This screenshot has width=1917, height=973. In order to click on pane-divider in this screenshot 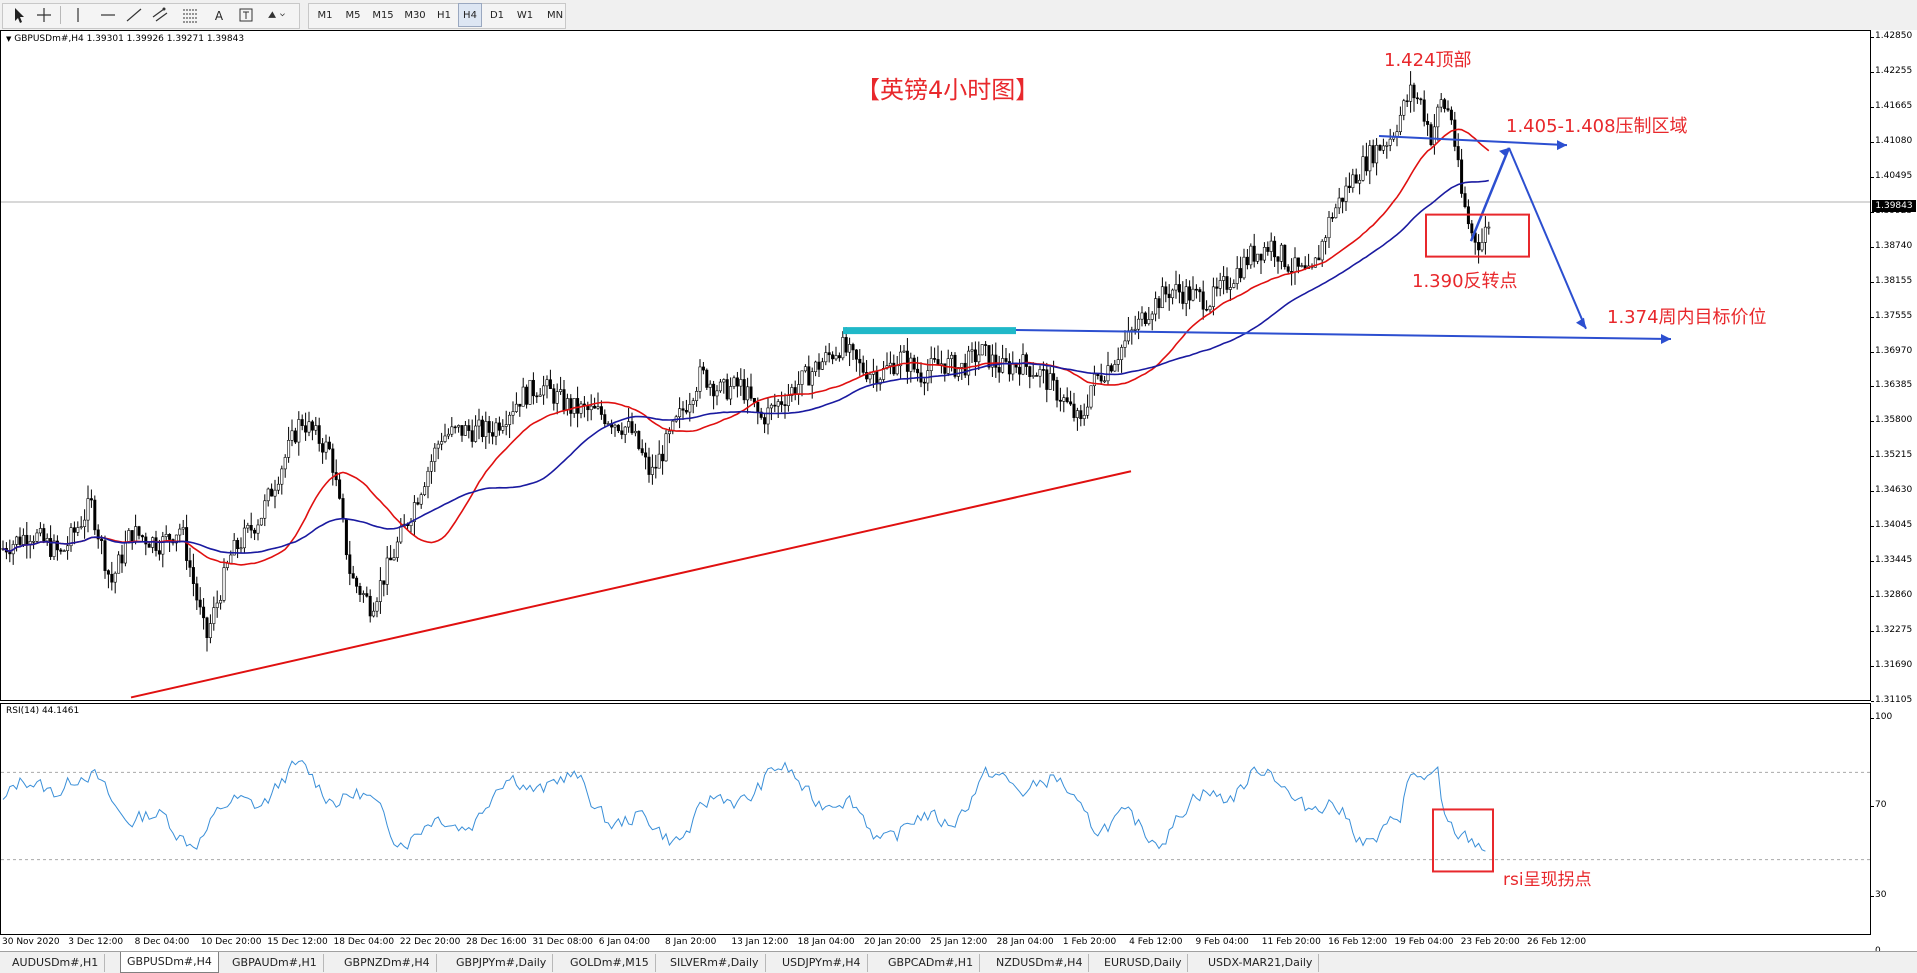, I will do `click(935, 702)`.